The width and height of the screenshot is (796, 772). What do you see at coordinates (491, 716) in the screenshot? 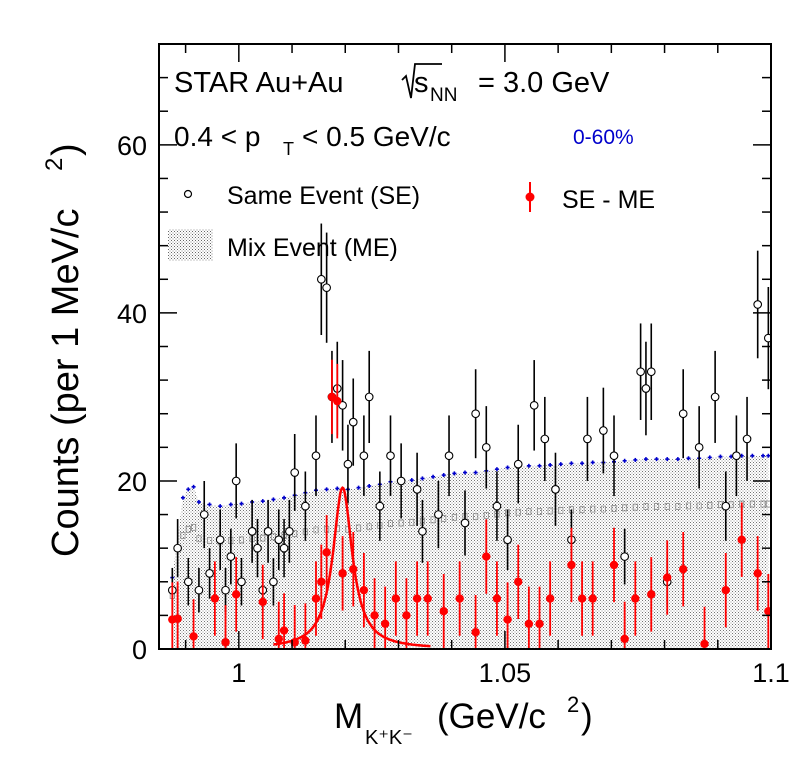
I see `x-axis-title-unit: (GeV/c` at bounding box center [491, 716].